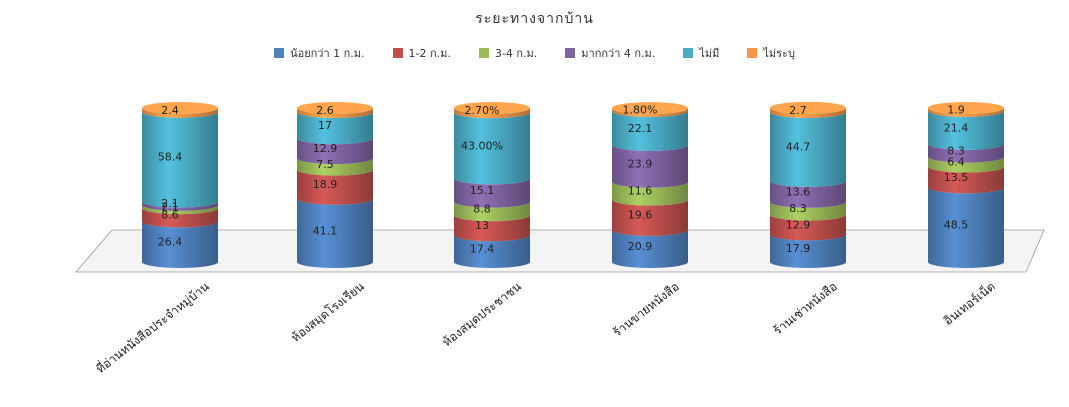 The width and height of the screenshot is (1069, 407). I want to click on legend-item: 1-2 ก.ม., so click(421, 53).